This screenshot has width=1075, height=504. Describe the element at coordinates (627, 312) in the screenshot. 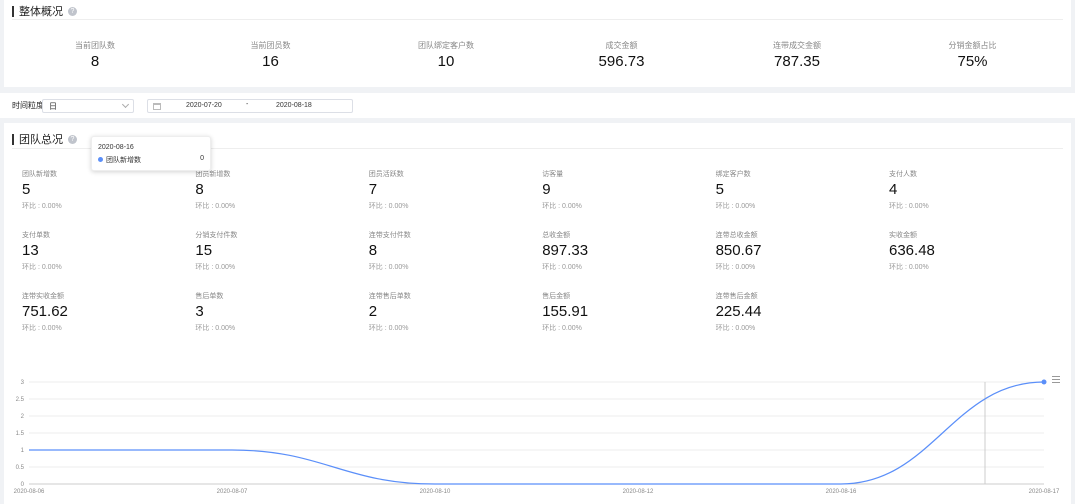

I see `metric-card: 售后金额 155.91 环比 : 0.00%` at that location.